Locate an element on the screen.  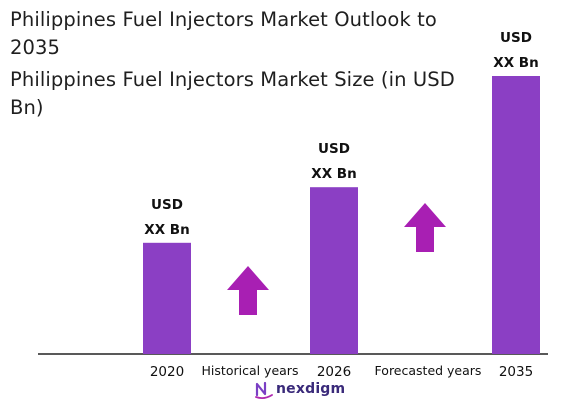
bar-2020 is located at coordinates (167, 298).